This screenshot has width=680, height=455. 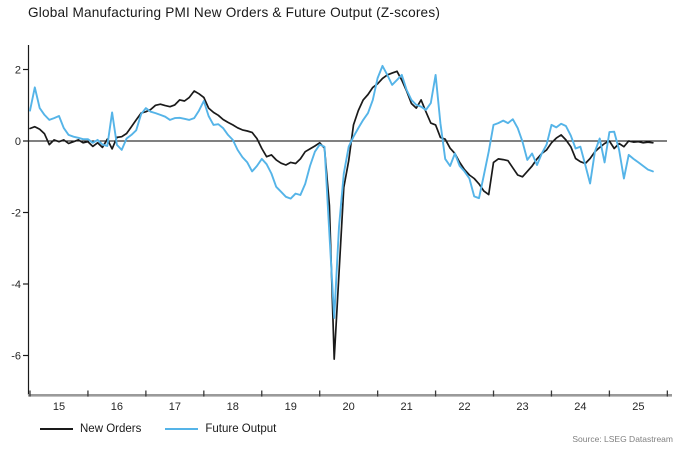 I want to click on x-tick-label: 15, so click(x=59, y=407).